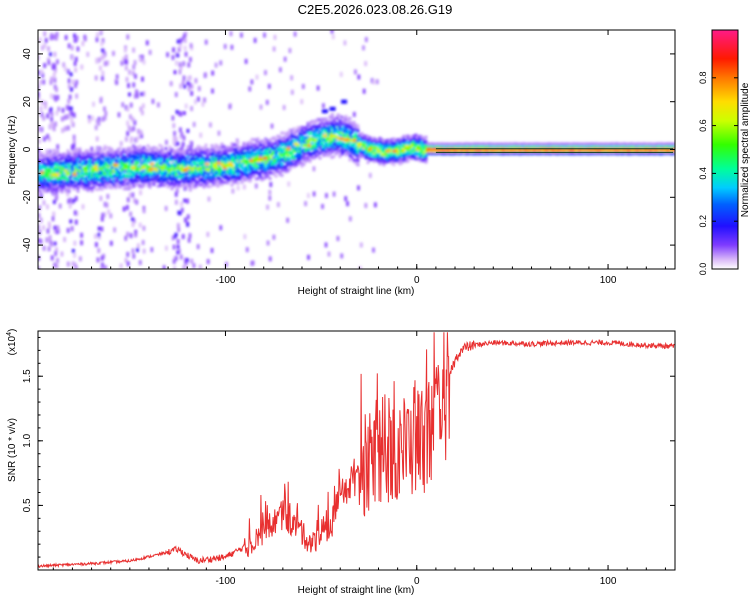 This screenshot has height=600, width=750. I want to click on heatmap-streak-cell, so click(185, 200).